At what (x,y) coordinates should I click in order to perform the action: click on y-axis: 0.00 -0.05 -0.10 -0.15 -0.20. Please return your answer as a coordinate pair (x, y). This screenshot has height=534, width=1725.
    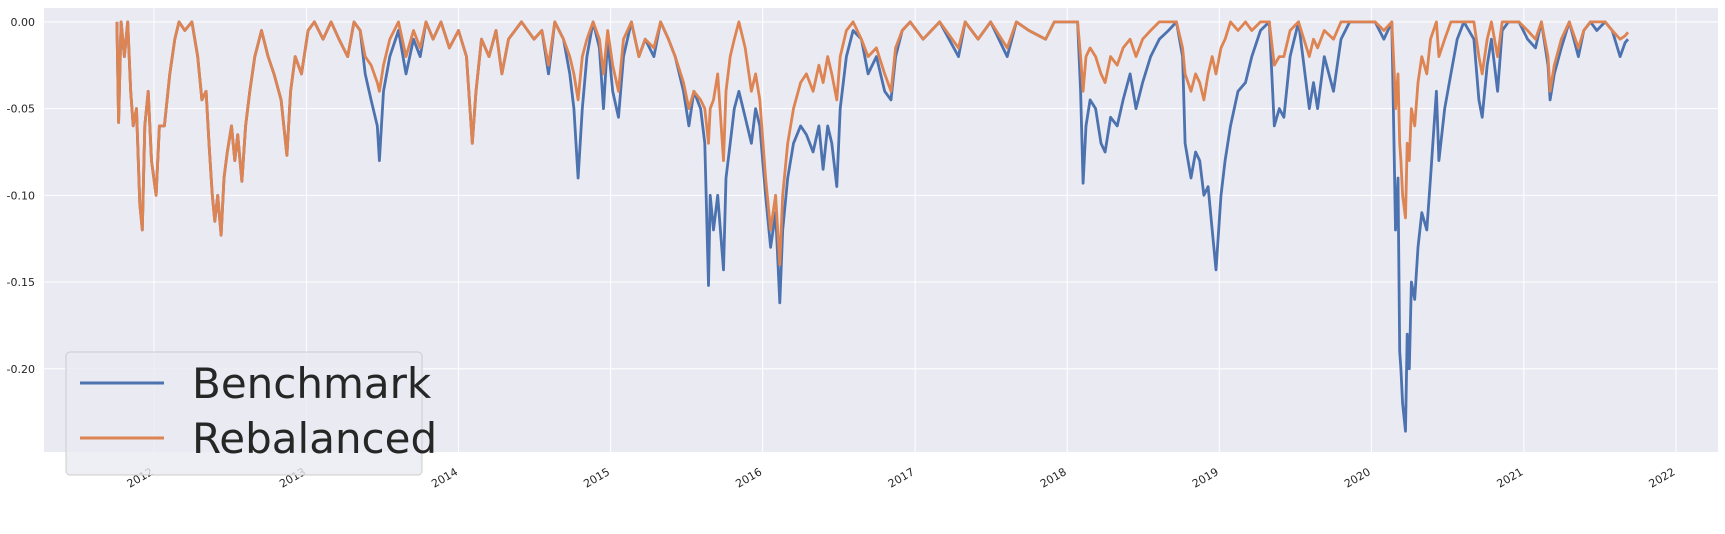
    Looking at the image, I should click on (21, 196).